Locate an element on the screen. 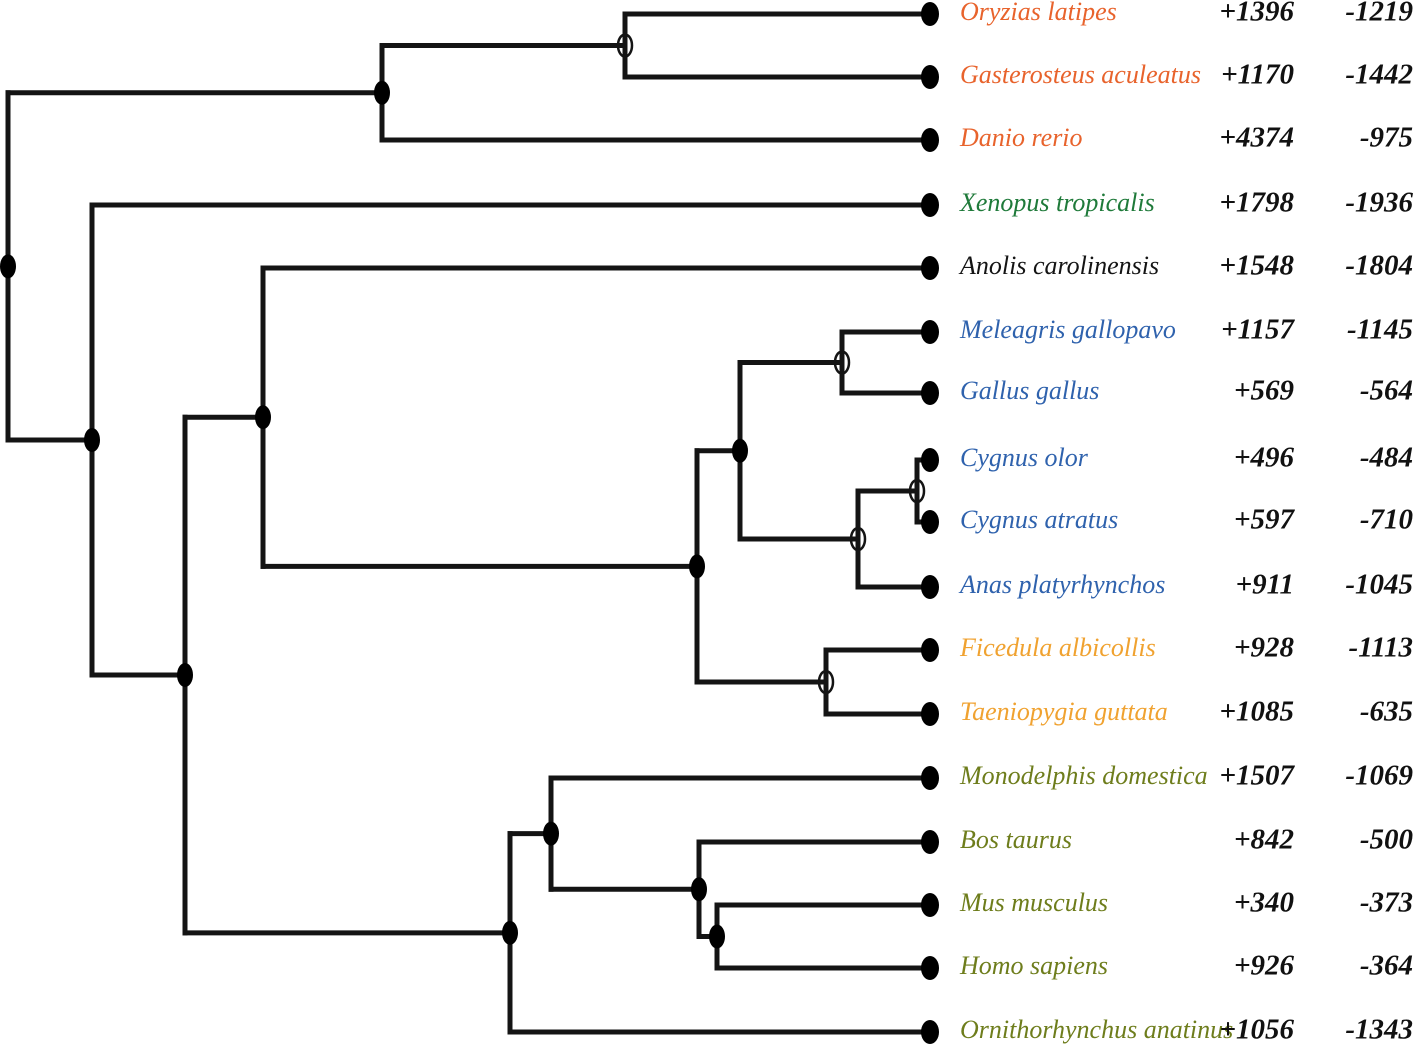 The width and height of the screenshot is (1416, 1056). gene-loss-value: -1936 is located at coordinates (1379, 203).